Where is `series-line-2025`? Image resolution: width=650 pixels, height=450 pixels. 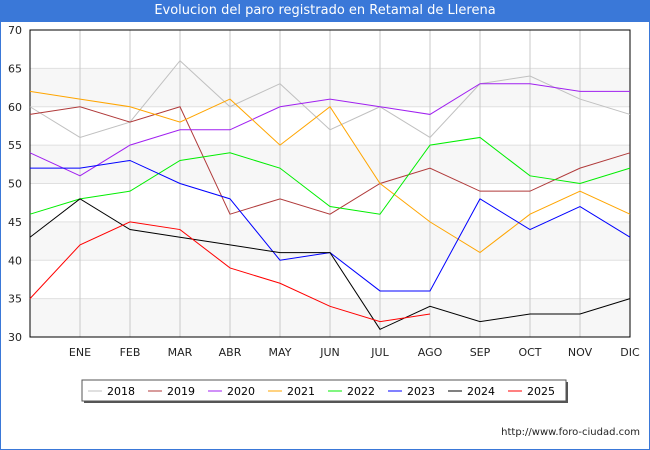
series-line-2025 is located at coordinates (230, 272).